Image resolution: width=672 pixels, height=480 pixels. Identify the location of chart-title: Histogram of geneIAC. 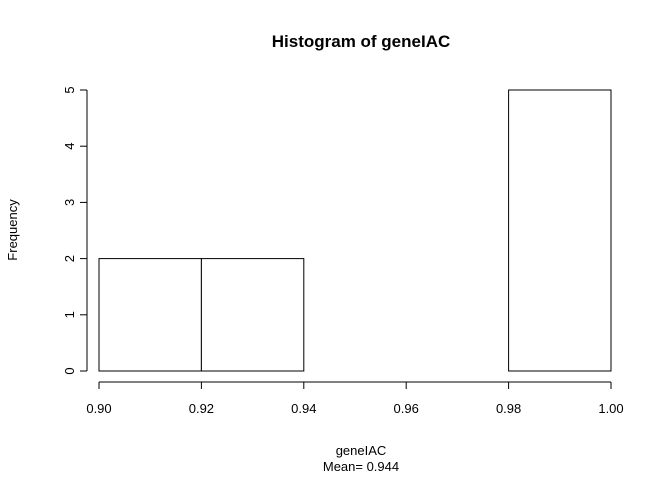
(361, 41).